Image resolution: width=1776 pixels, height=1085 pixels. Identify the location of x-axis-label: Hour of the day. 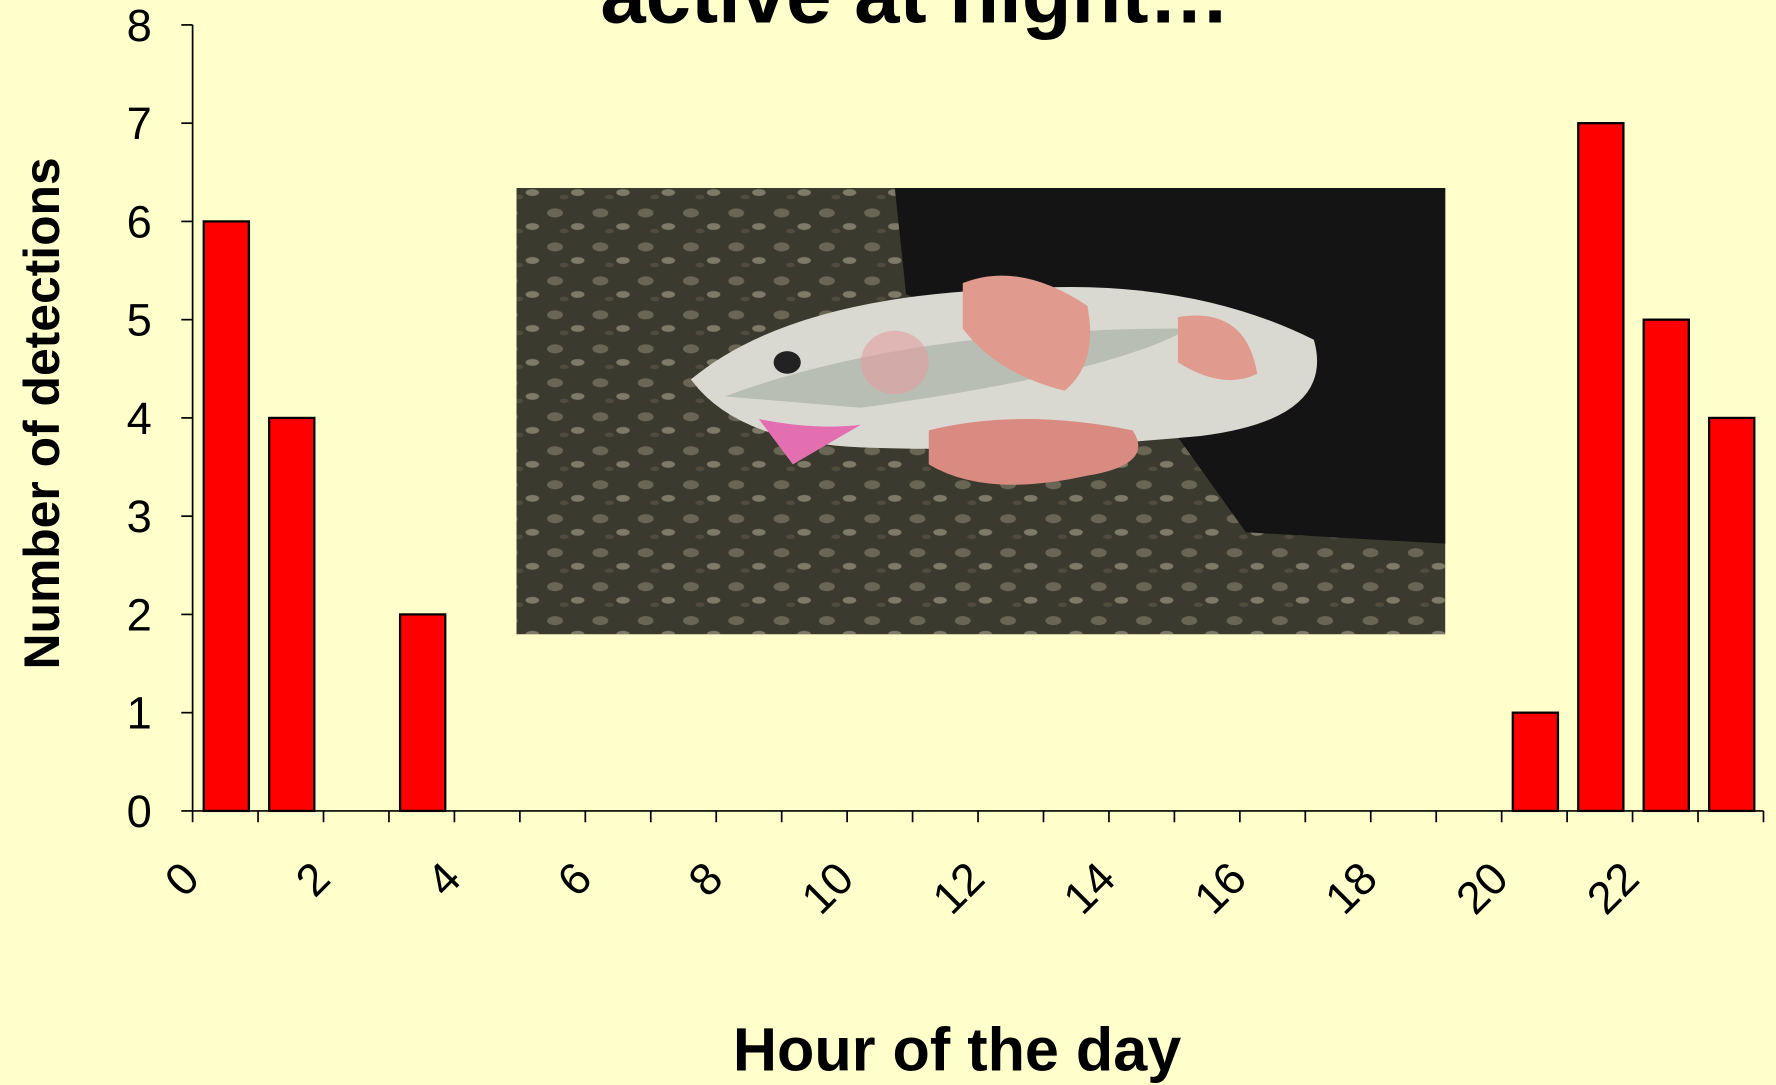
(957, 1049).